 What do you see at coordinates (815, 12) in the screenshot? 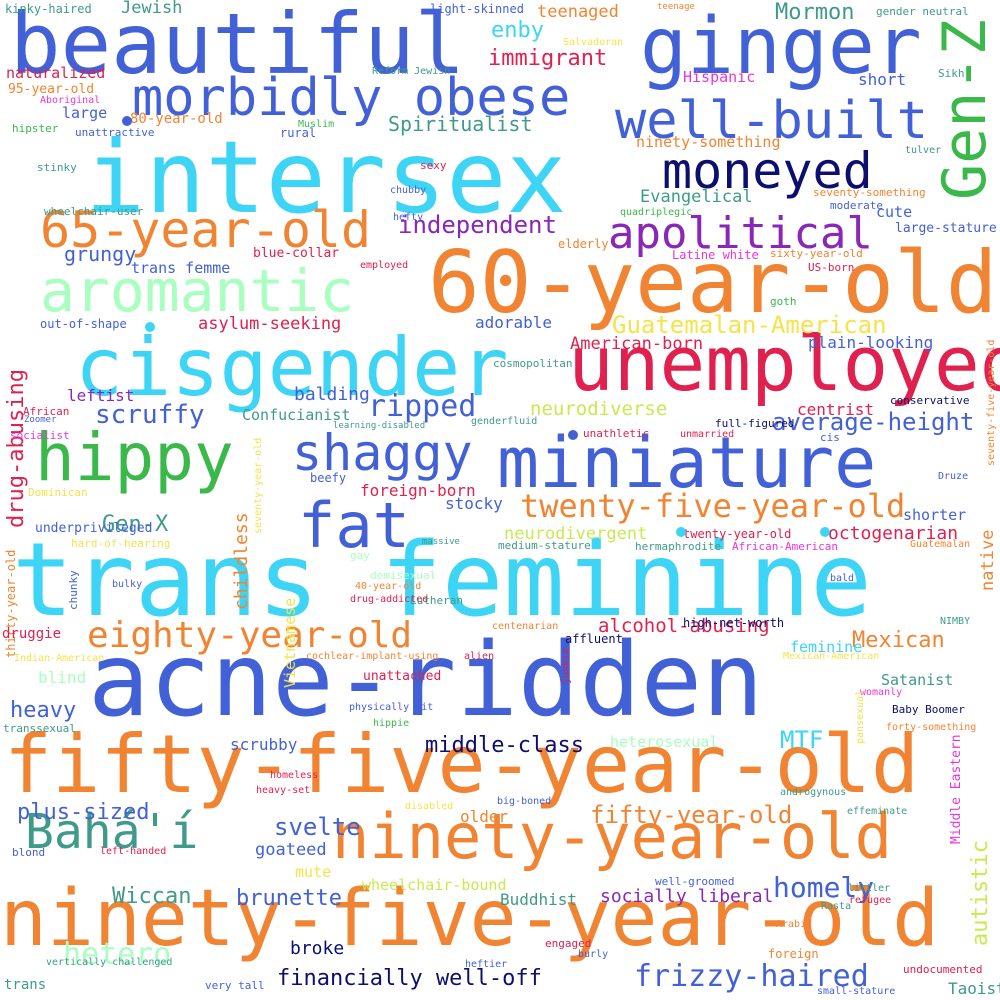
I see `word-mormon: Mormon` at bounding box center [815, 12].